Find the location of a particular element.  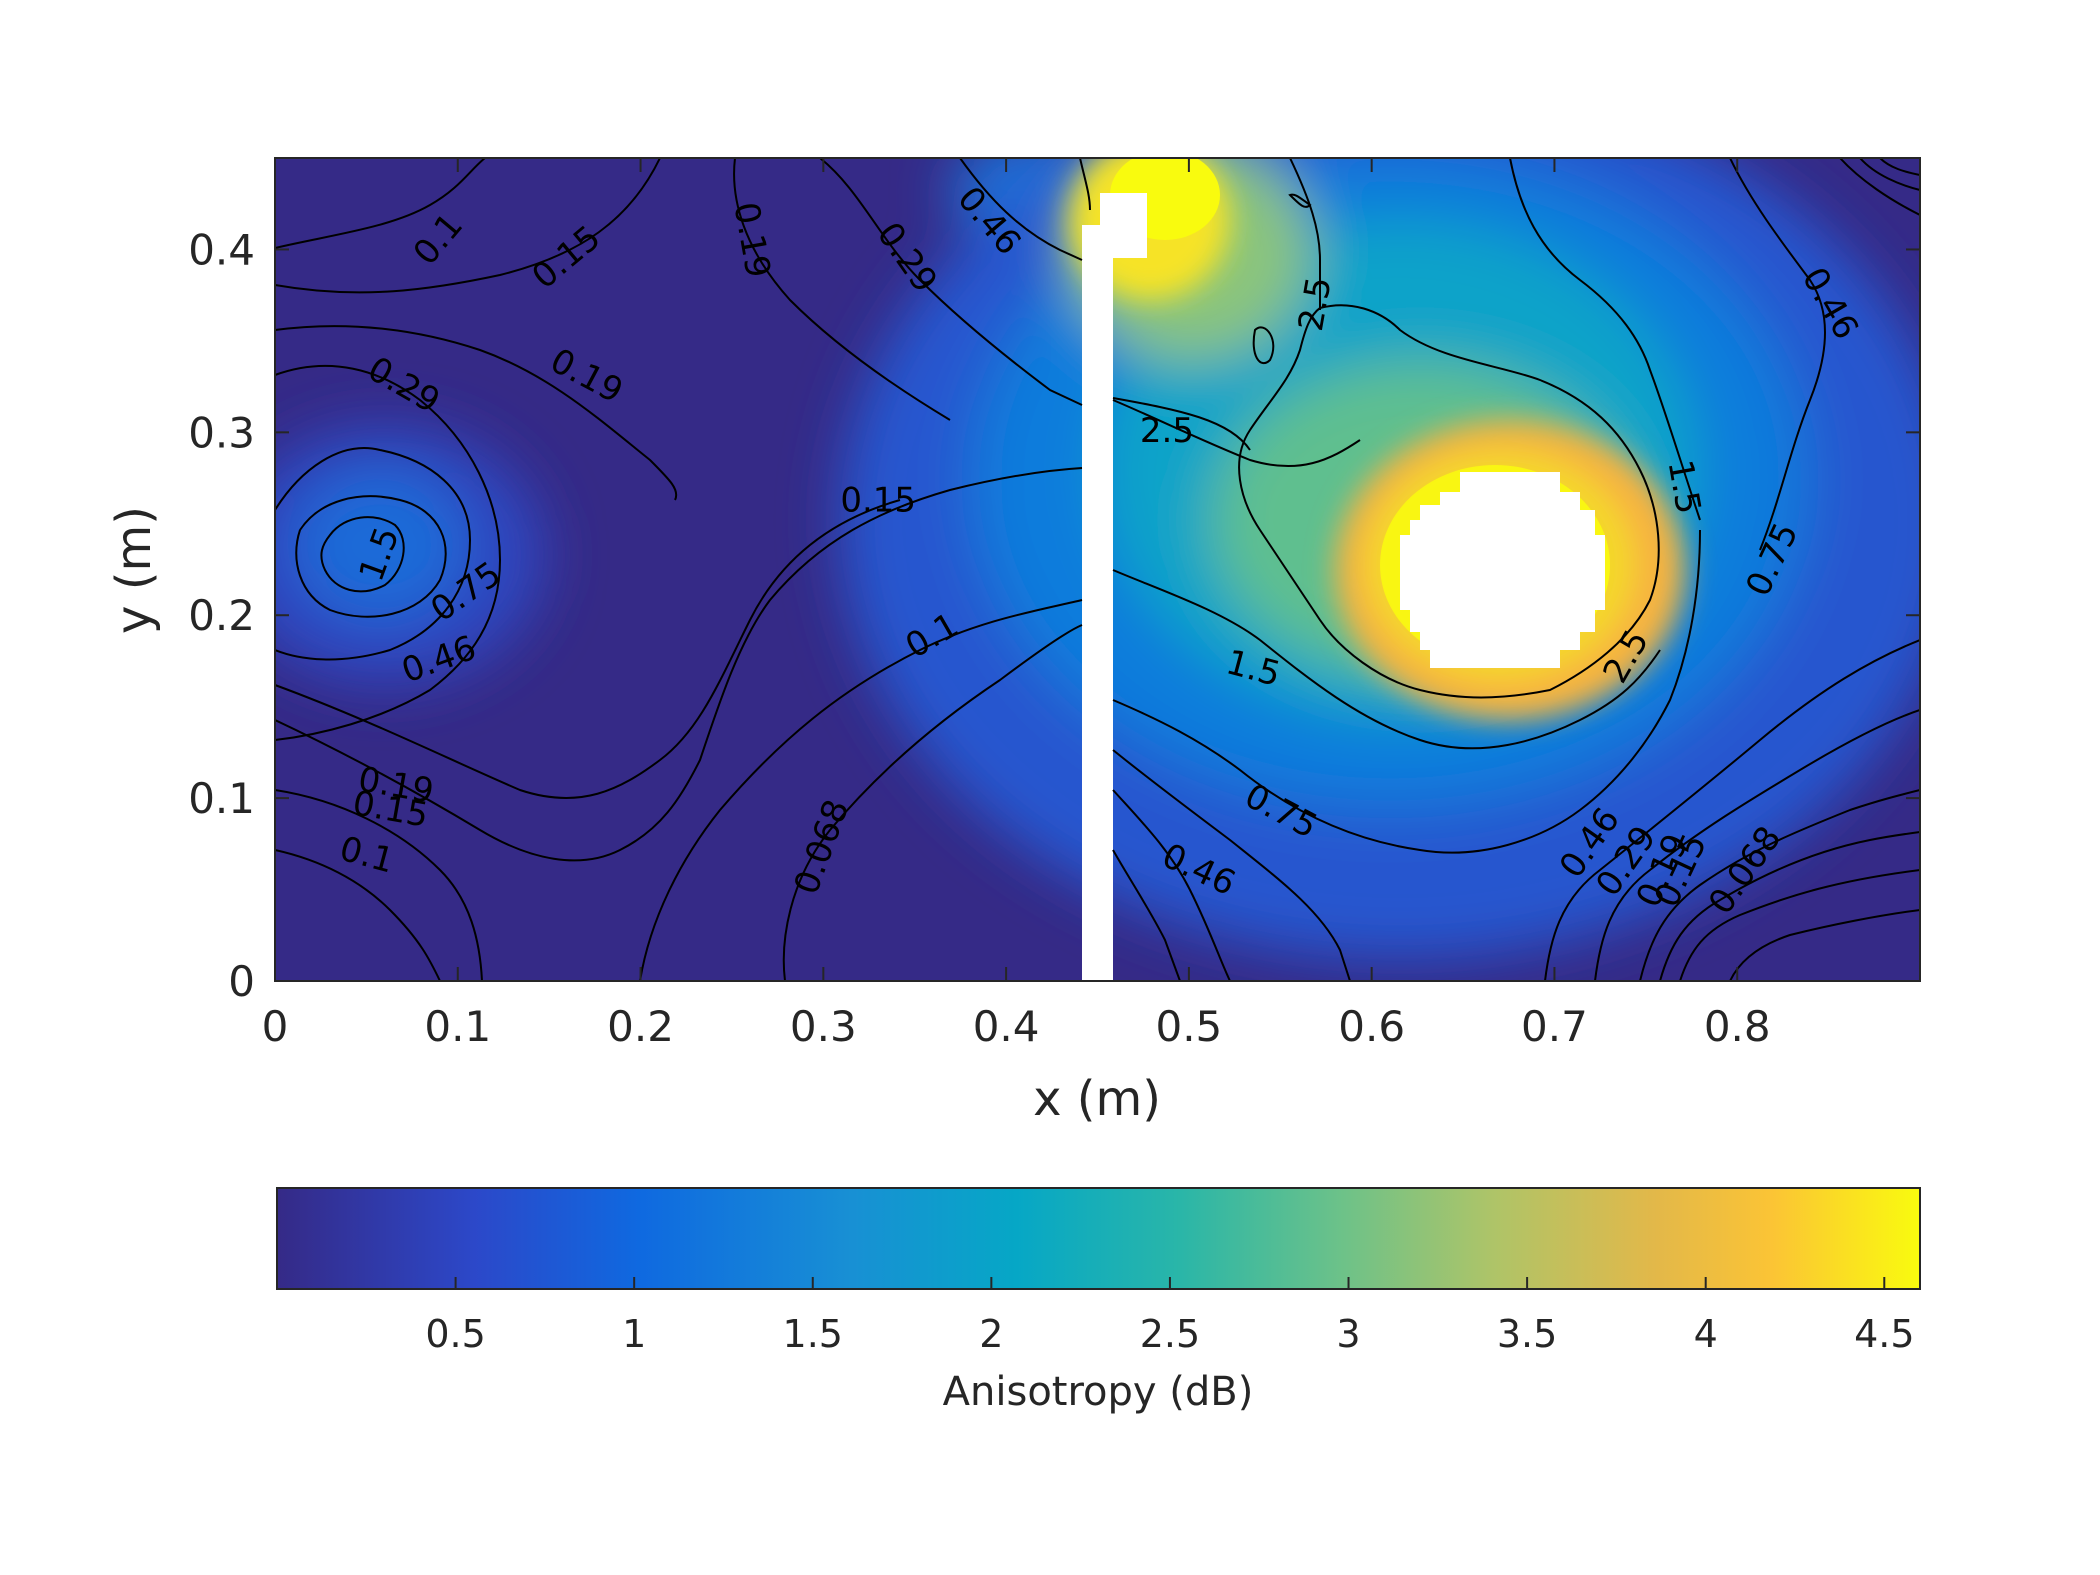

x-tick-label: 0.5 is located at coordinates (1188, 1026).